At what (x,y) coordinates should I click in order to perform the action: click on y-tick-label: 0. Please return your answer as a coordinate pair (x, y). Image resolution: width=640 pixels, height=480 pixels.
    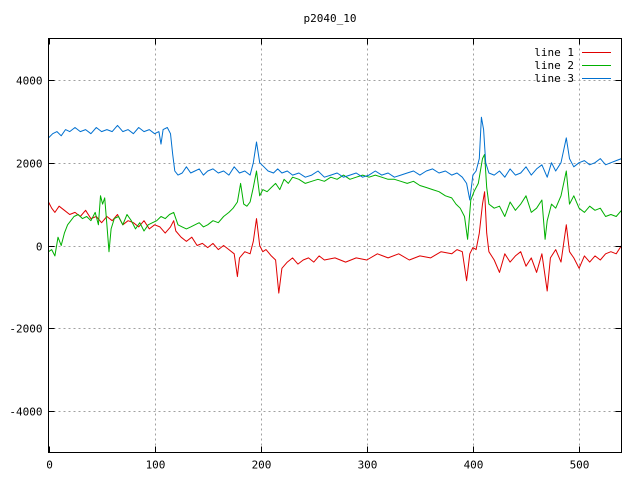
    Looking at the image, I should click on (39, 247).